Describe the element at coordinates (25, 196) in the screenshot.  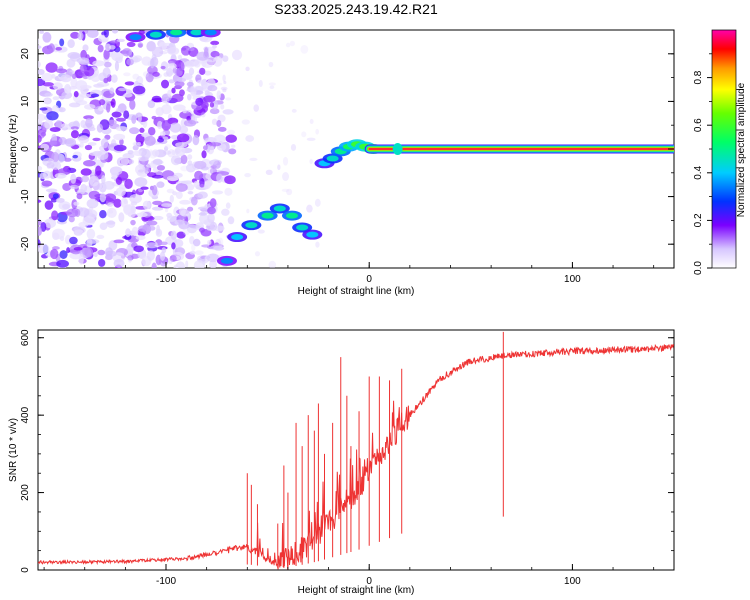
I see `heatmap-ytick-label: -10` at that location.